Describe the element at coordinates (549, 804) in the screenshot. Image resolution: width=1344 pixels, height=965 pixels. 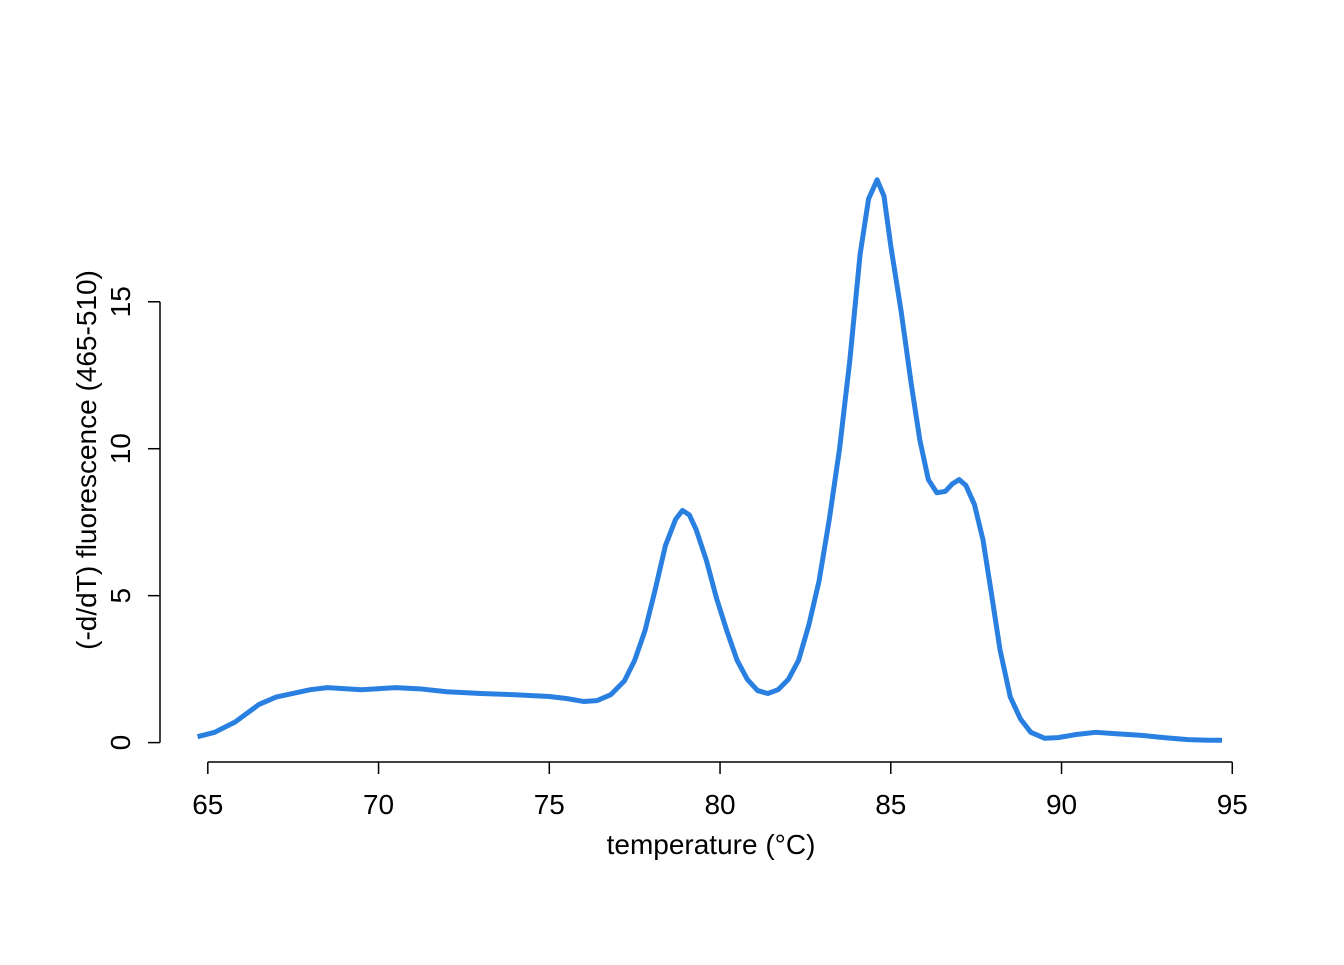
I see `x-tick-label: 75` at that location.